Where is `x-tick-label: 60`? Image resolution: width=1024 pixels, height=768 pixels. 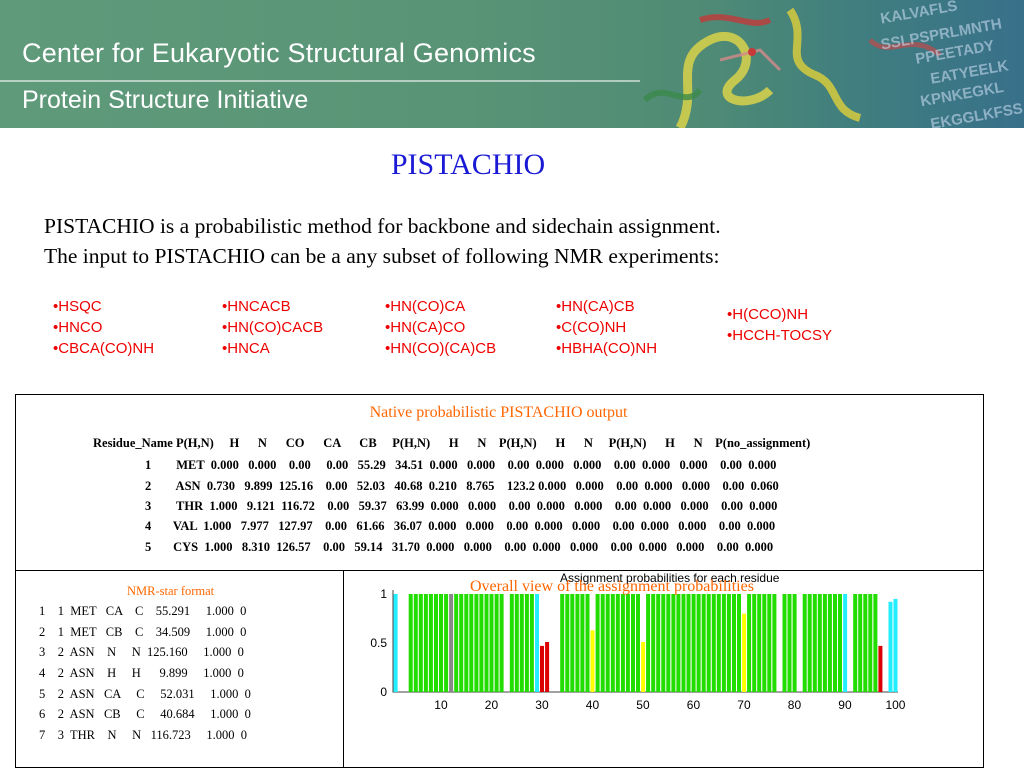
x-tick-label: 60 is located at coordinates (694, 705).